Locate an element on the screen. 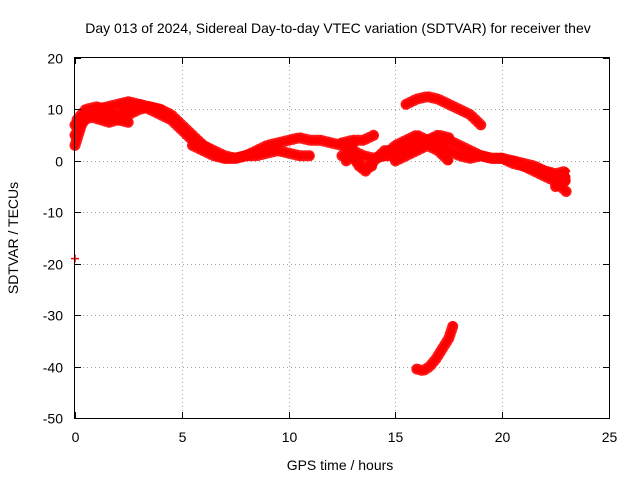 The width and height of the screenshot is (640, 480). x-tick-label: 0 is located at coordinates (76, 437).